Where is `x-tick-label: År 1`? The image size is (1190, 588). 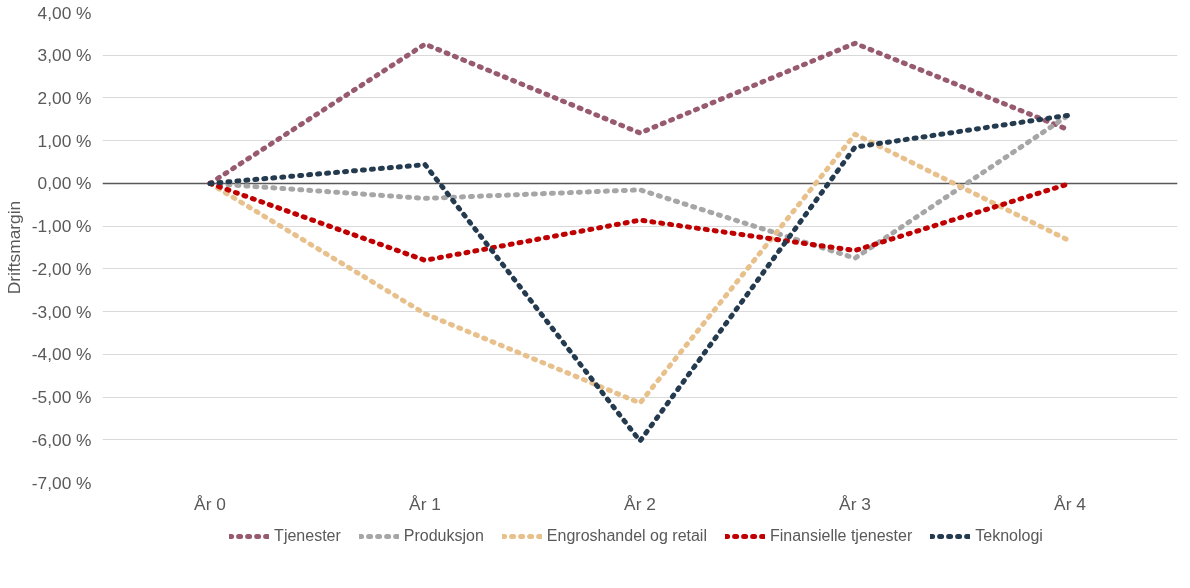 x-tick-label: År 1 is located at coordinates (425, 503).